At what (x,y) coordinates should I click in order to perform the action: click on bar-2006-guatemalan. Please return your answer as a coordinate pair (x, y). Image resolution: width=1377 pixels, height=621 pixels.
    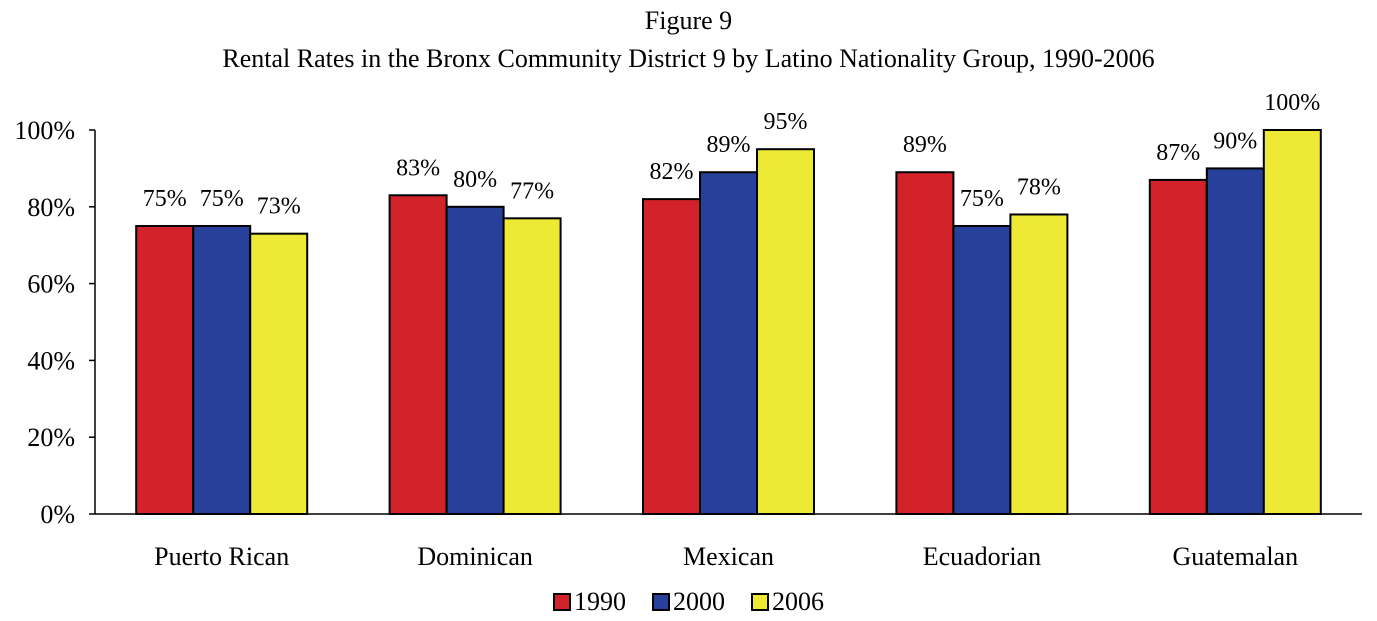
    Looking at the image, I should click on (1292, 322).